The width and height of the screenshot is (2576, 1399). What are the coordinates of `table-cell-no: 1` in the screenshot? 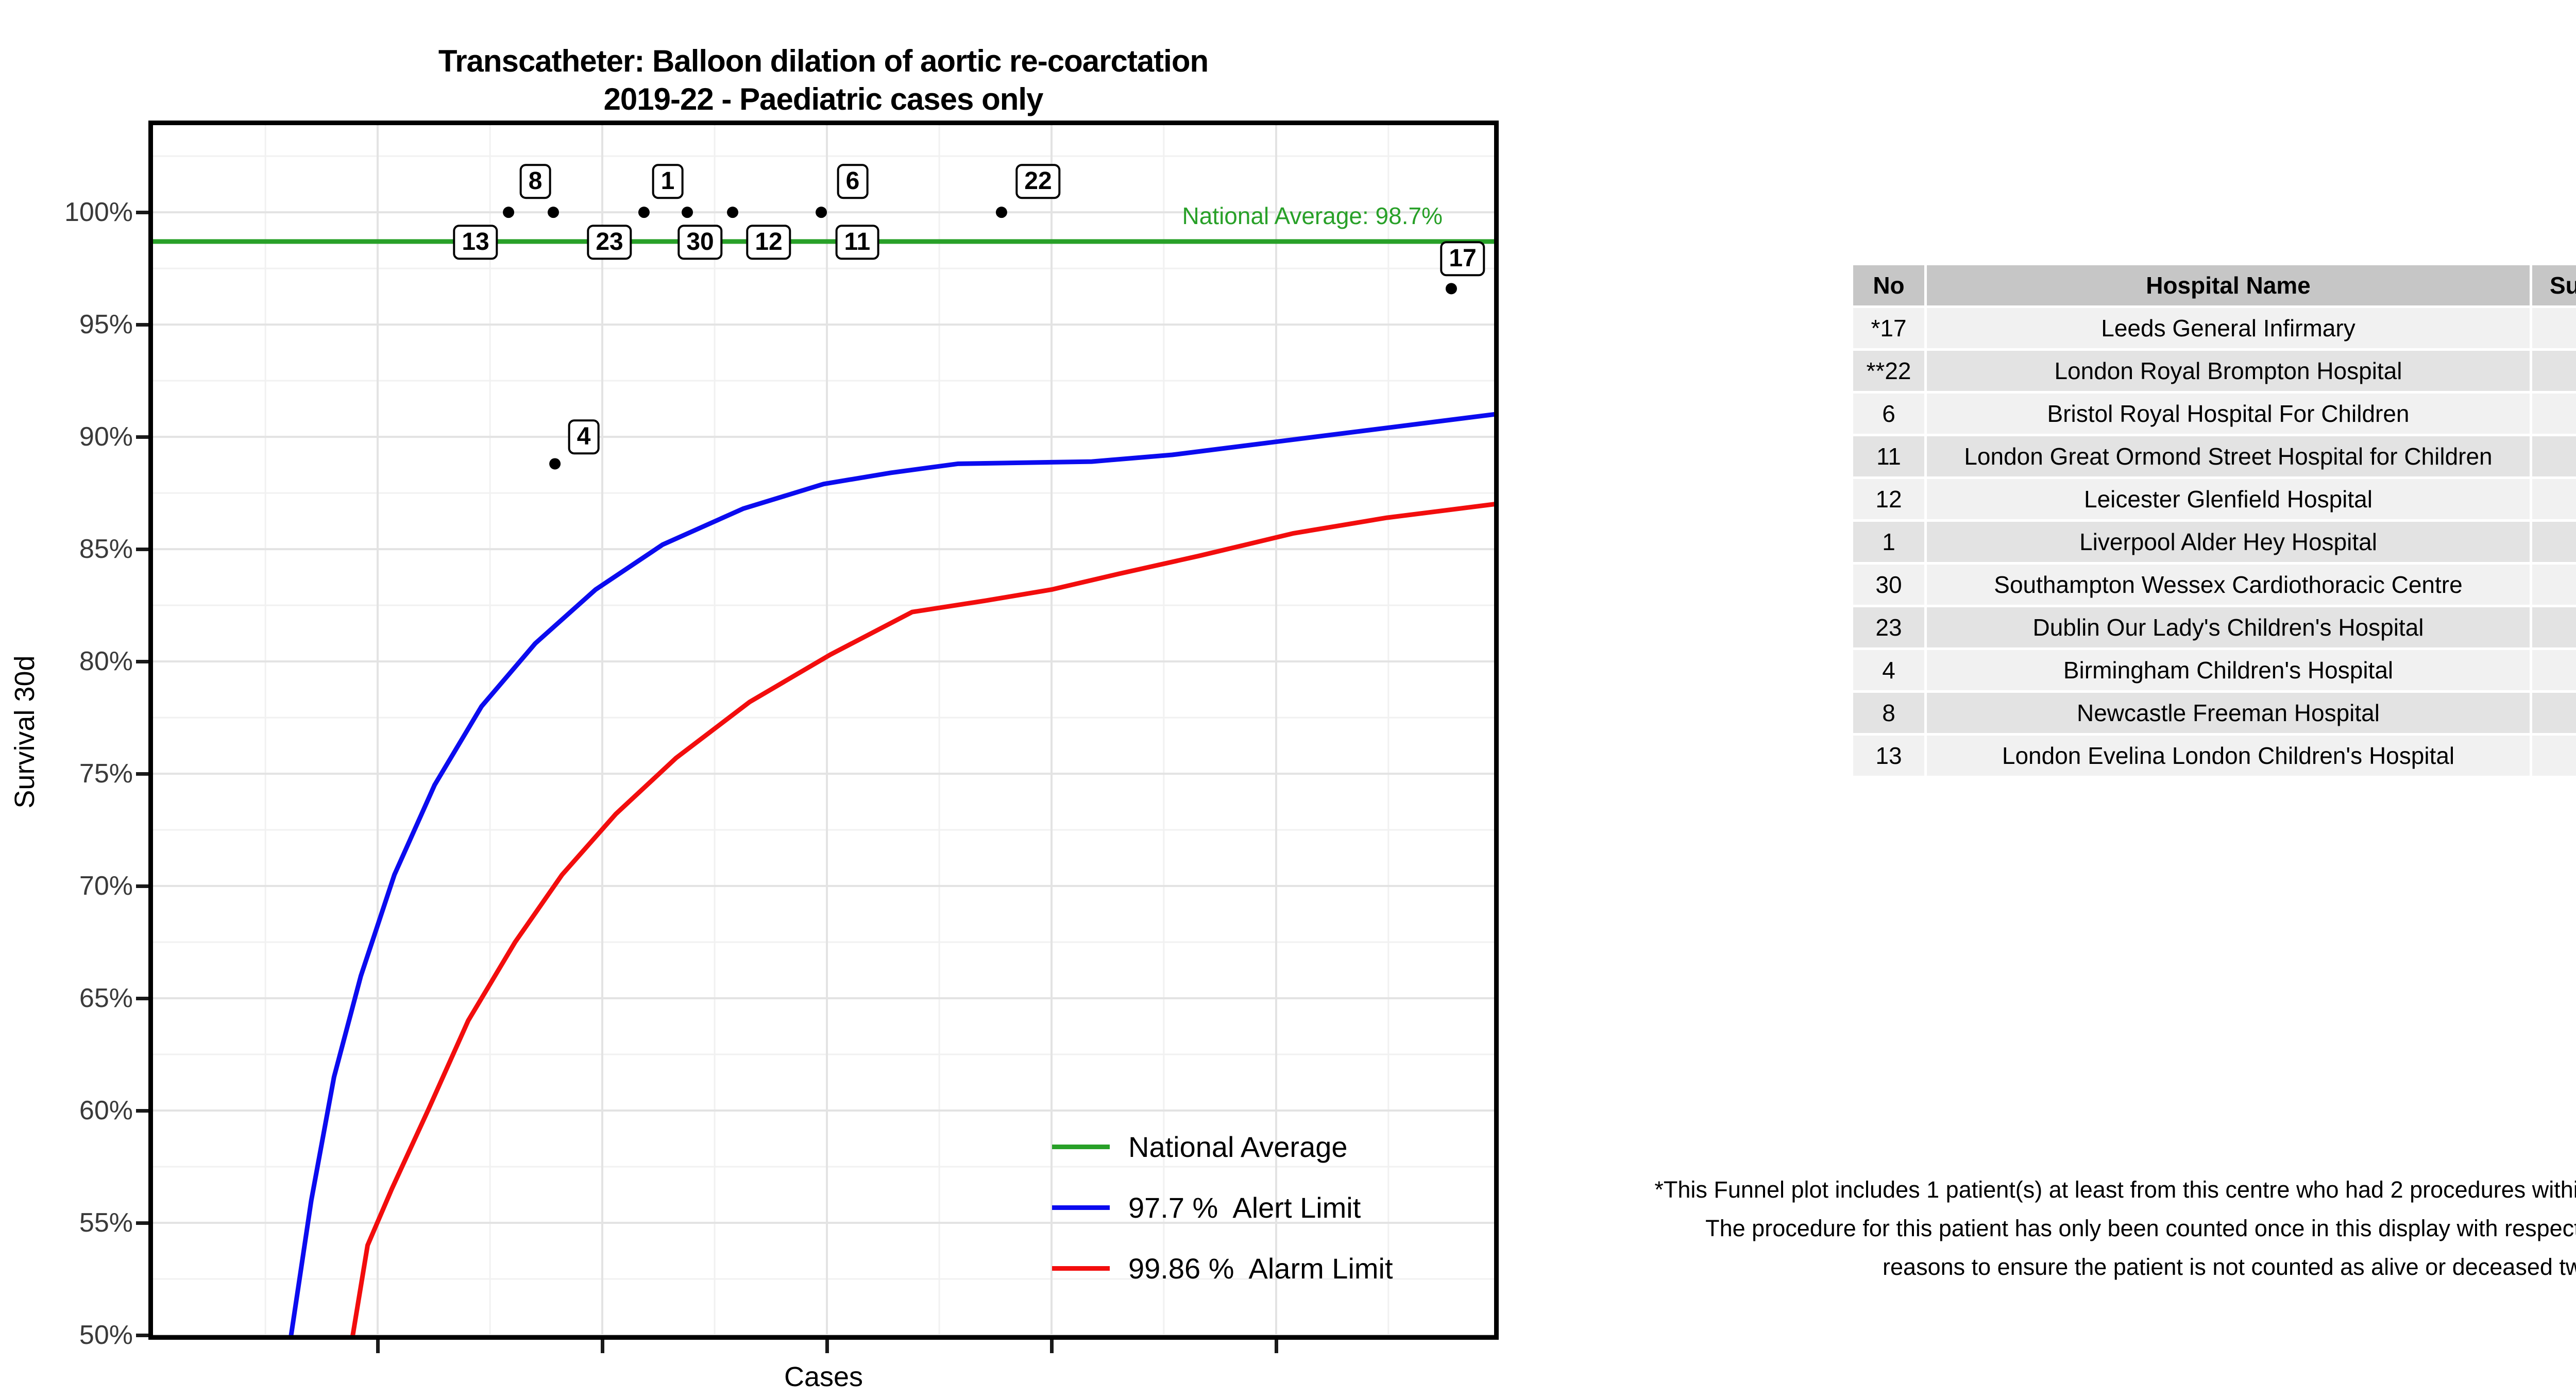 It's located at (1888, 542).